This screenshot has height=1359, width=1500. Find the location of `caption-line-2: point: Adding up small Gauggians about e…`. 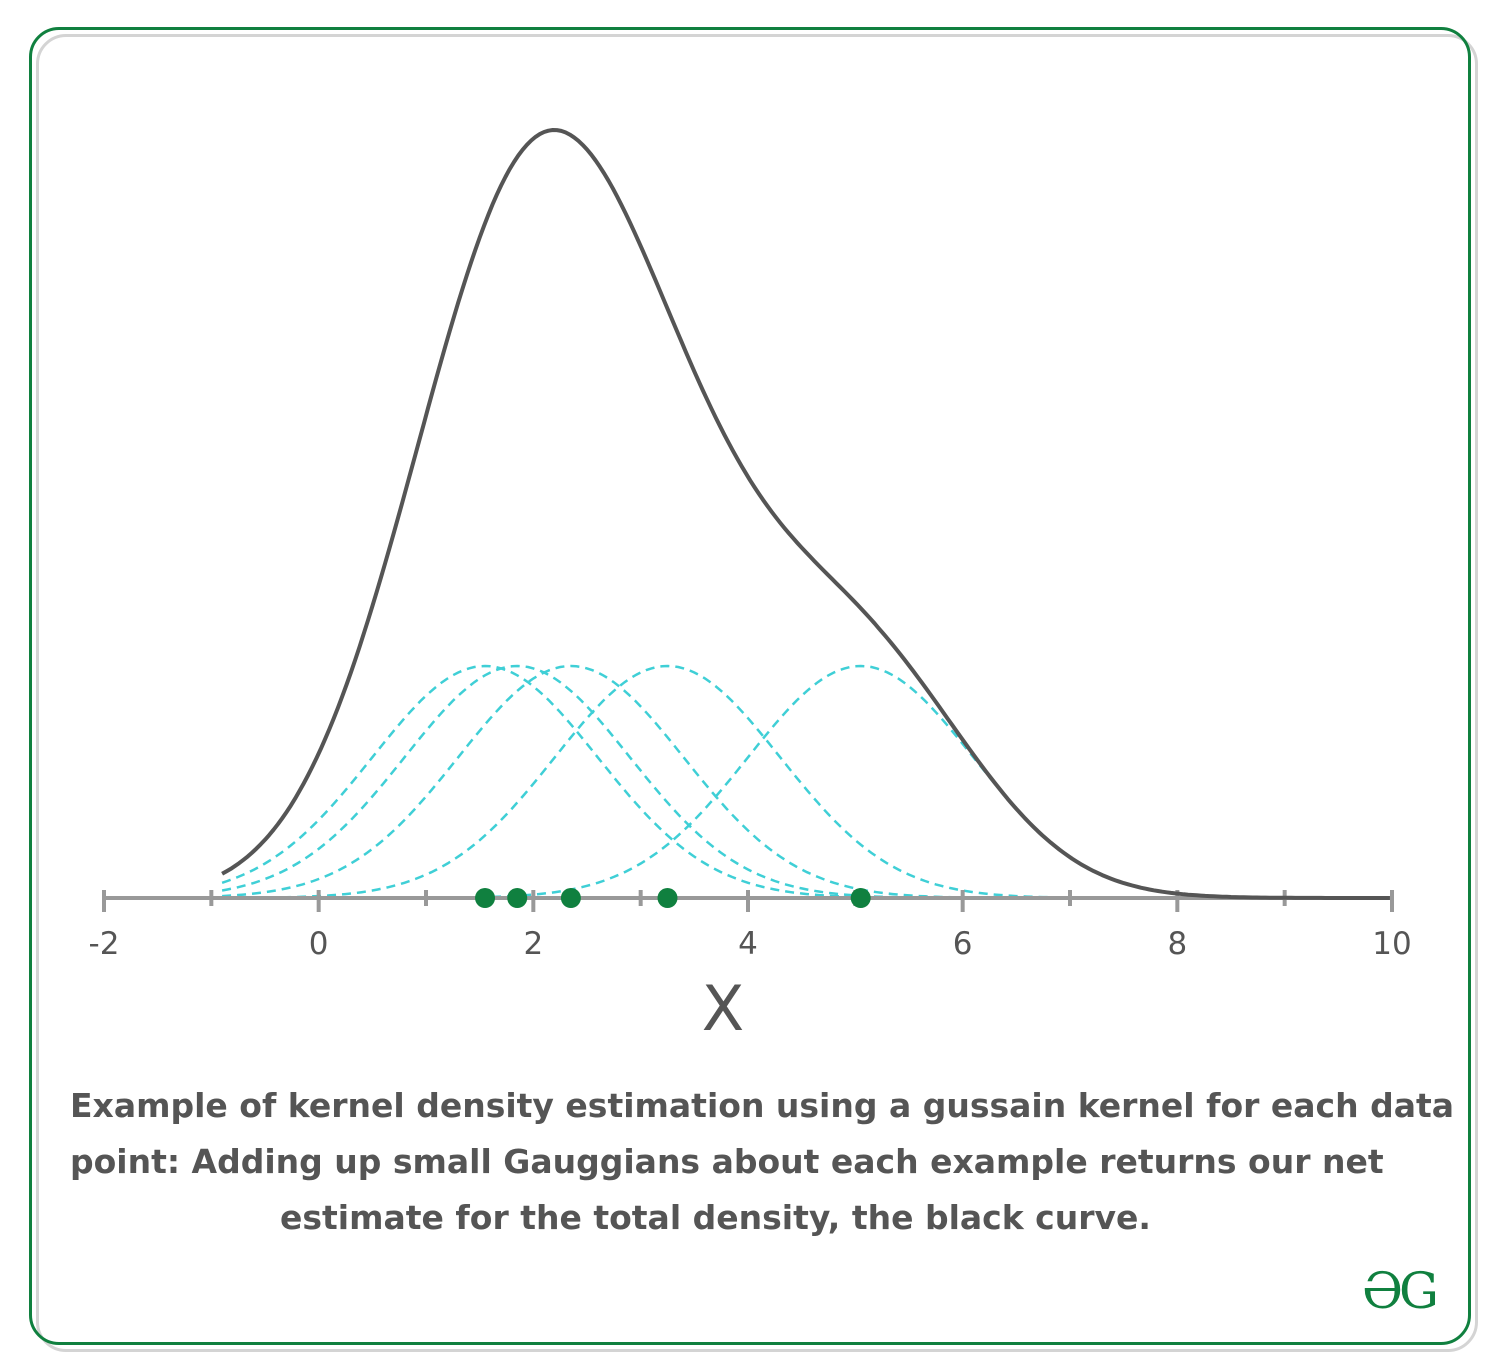

caption-line-2: point: Adding up small Gauggians about e… is located at coordinates (727, 1161).